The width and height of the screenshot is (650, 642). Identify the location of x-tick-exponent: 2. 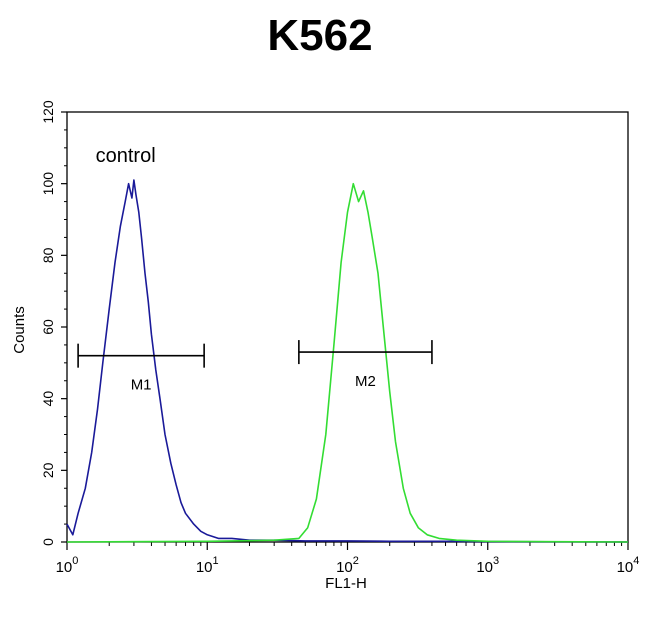
(356, 561).